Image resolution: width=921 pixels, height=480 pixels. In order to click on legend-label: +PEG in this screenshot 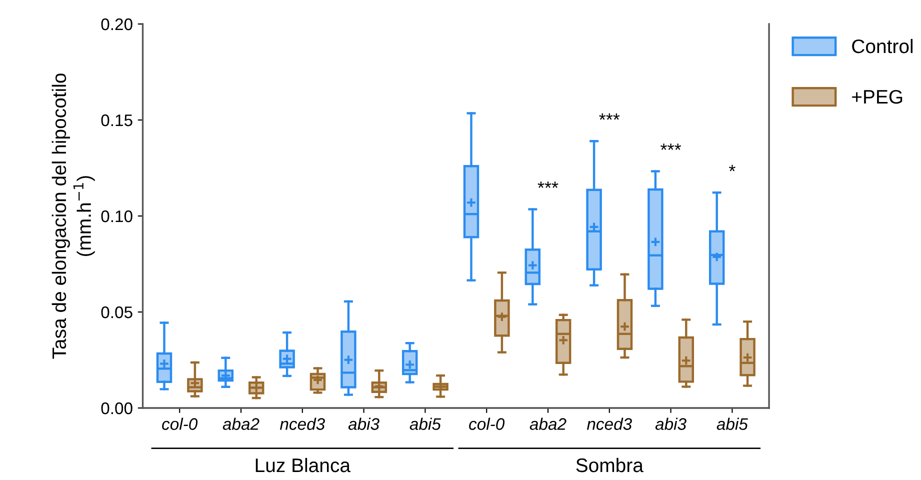, I will do `click(877, 97)`.